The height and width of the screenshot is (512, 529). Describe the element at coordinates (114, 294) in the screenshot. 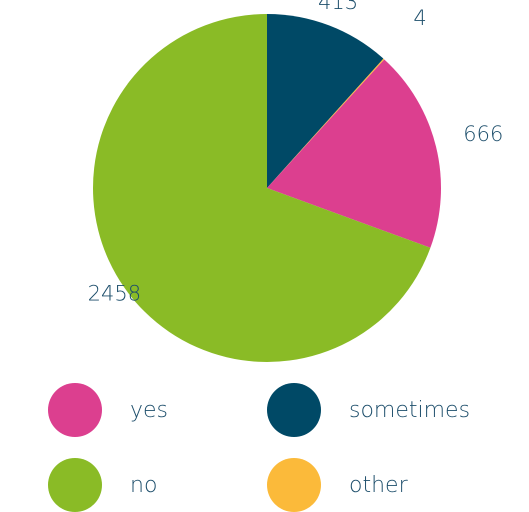

I see `data-label-no: 2458` at that location.